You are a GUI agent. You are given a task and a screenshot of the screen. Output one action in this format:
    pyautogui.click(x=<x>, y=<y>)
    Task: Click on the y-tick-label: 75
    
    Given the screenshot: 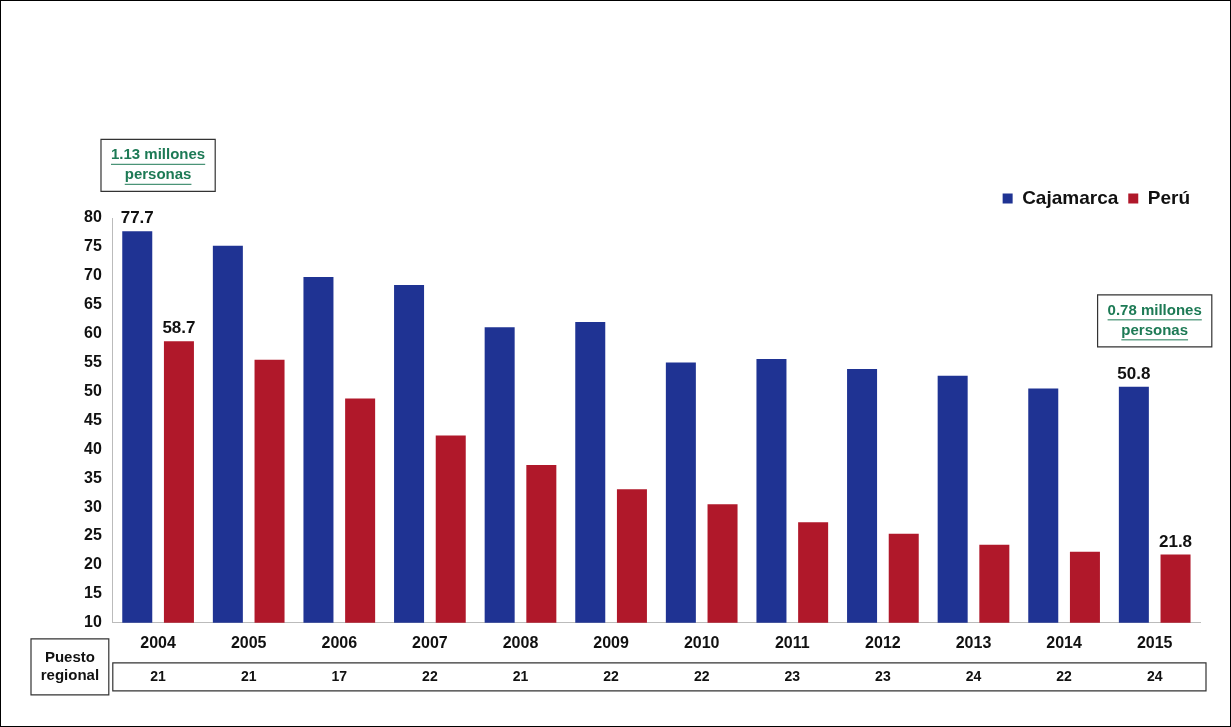 What is the action you would take?
    pyautogui.click(x=93, y=246)
    